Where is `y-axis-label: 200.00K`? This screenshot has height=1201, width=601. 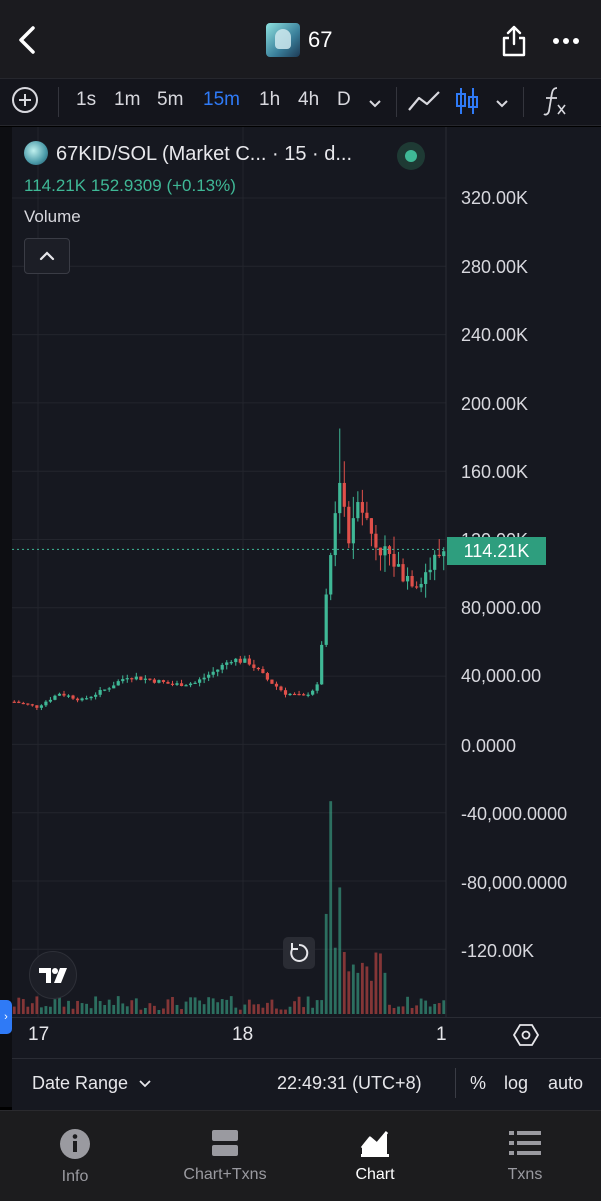
y-axis-label: 200.00K is located at coordinates (495, 404).